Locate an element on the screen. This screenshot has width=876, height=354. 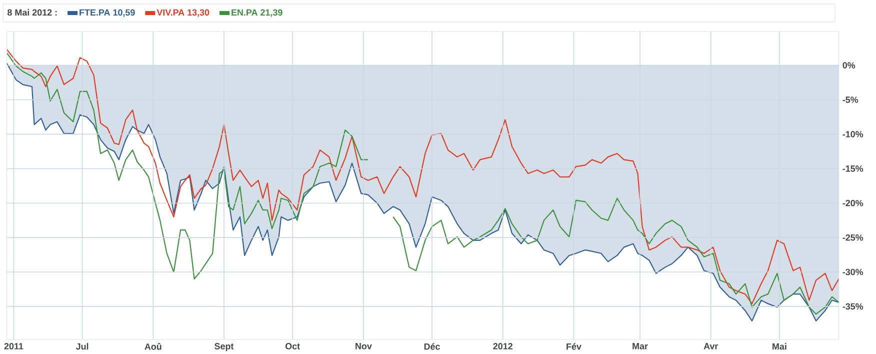
y-tick-label: -35% is located at coordinates (853, 306).